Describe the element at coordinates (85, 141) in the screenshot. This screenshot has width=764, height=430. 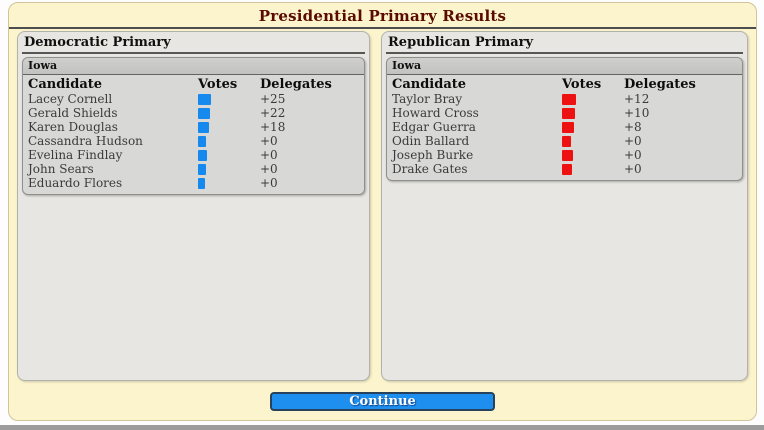
I see `candidate-name: Cassandra Hudson` at that location.